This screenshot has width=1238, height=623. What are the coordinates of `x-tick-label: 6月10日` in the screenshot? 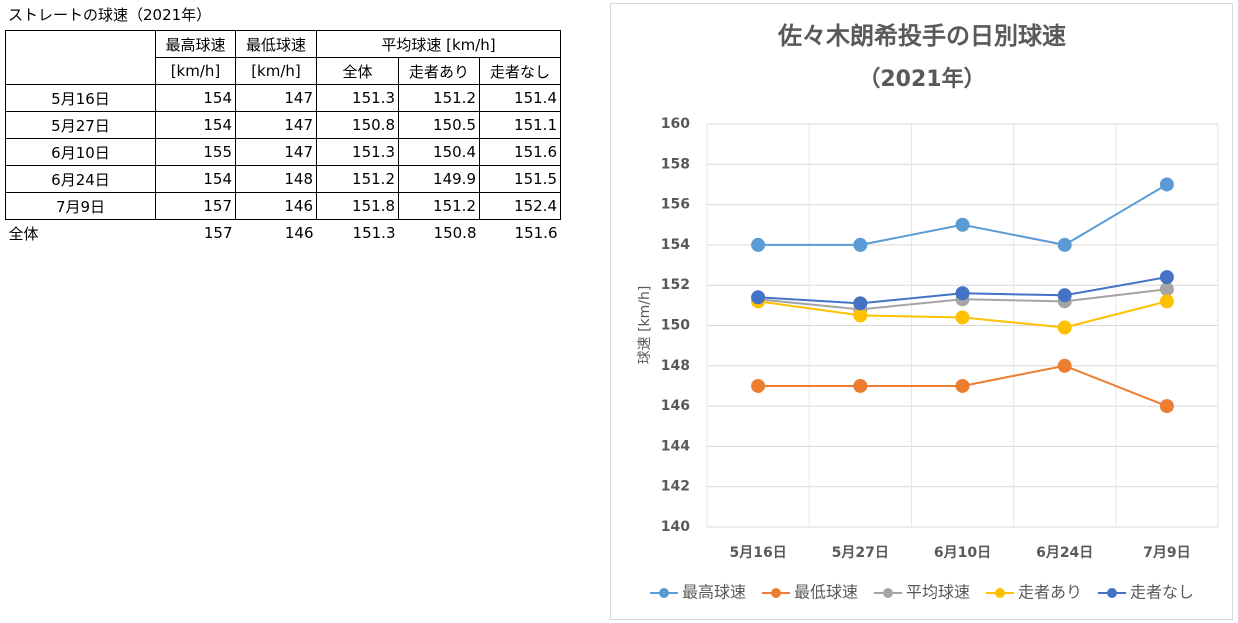 It's located at (962, 553).